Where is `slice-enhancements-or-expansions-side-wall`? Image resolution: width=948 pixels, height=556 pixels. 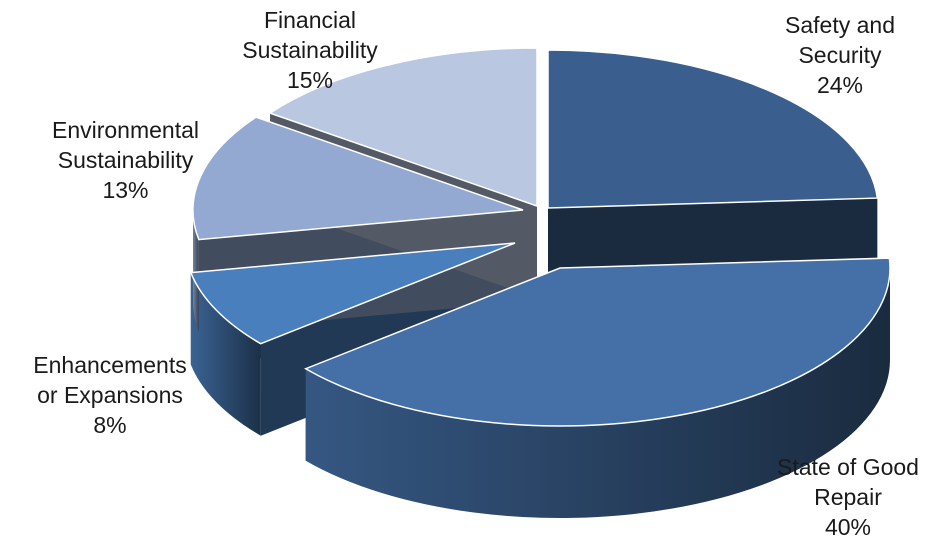
slice-enhancements-or-expansions-side-wall is located at coordinates (225, 354).